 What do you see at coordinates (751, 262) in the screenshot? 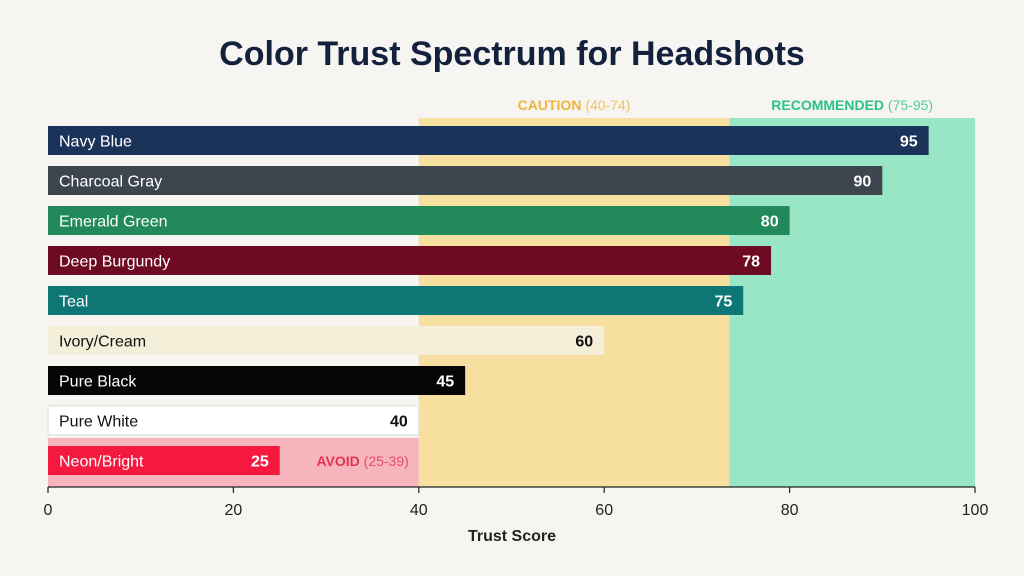
I see `bar-value-label: 78` at bounding box center [751, 262].